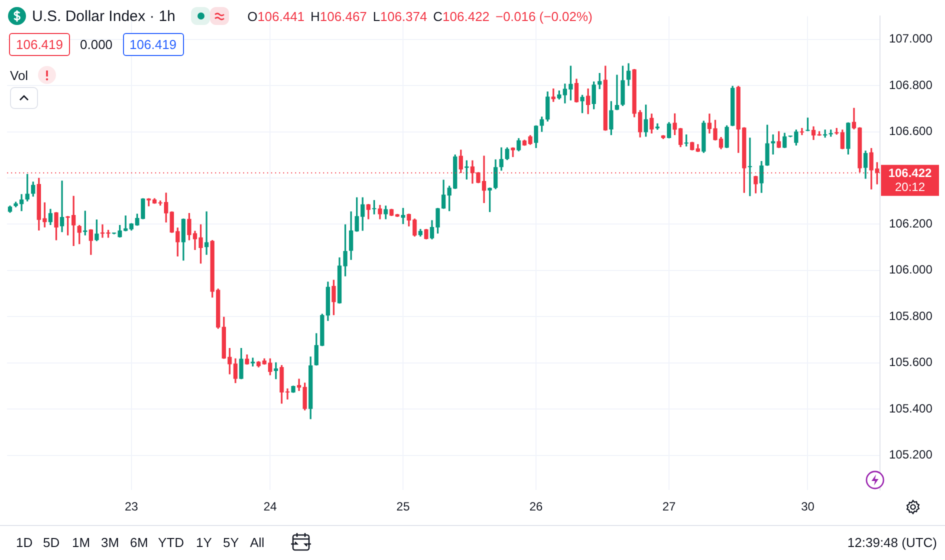  What do you see at coordinates (19, 75) in the screenshot?
I see `annotation: Vol` at bounding box center [19, 75].